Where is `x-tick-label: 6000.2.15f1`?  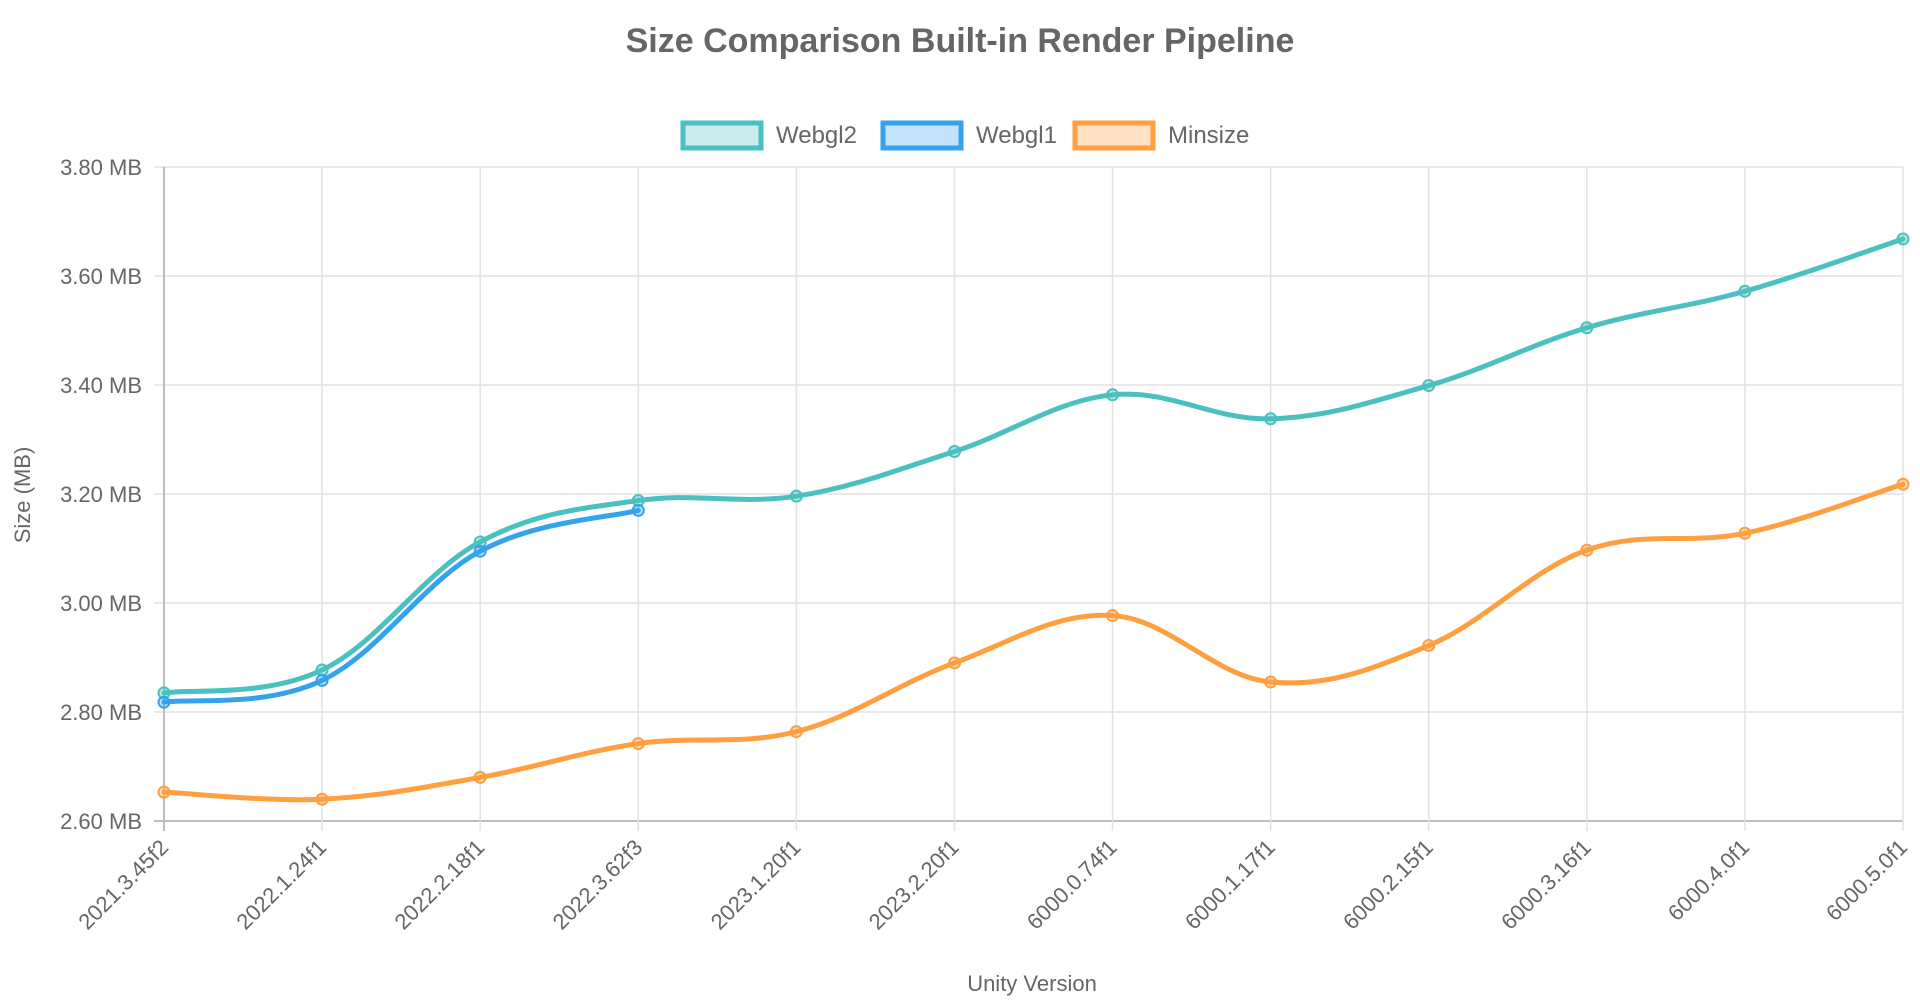 x-tick-label: 6000.2.15f1 is located at coordinates (1388, 885).